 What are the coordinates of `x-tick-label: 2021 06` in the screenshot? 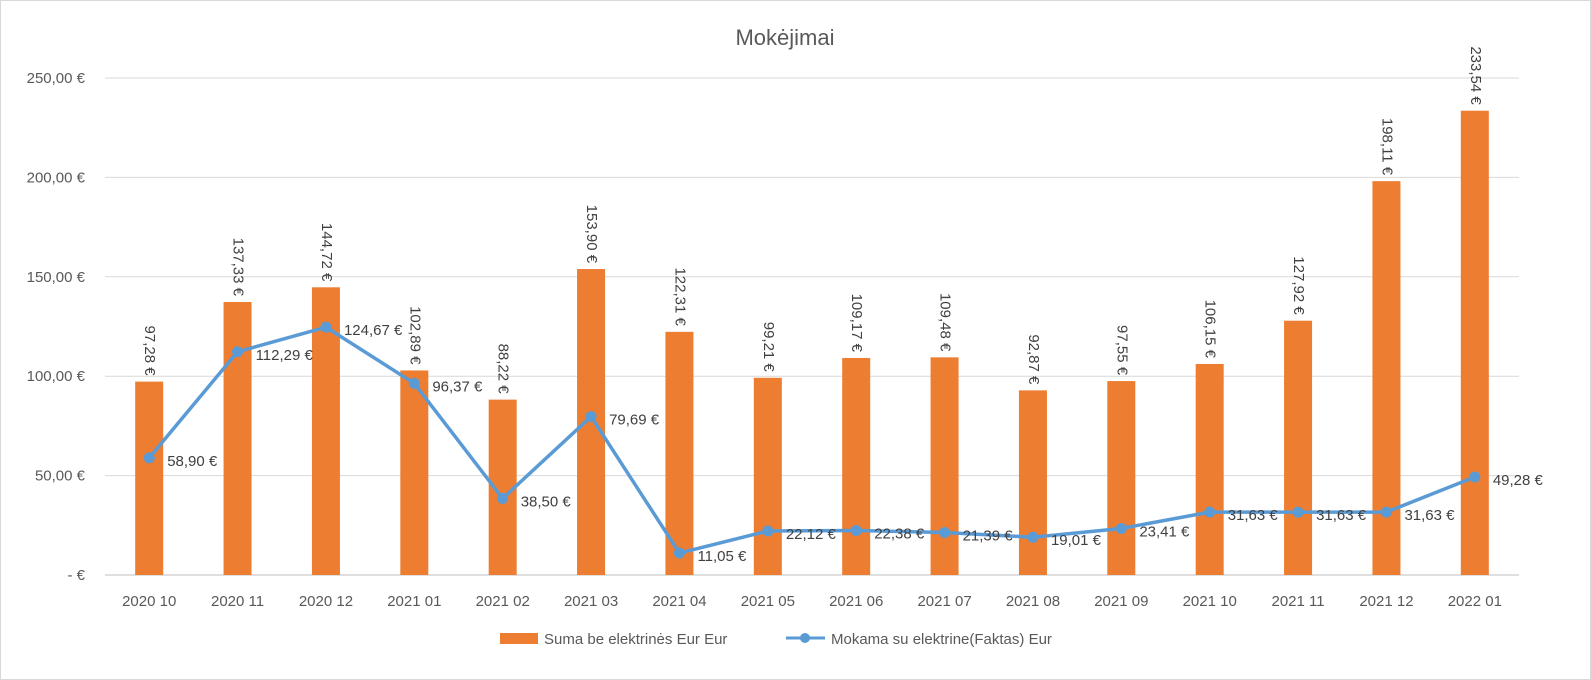 It's located at (856, 601).